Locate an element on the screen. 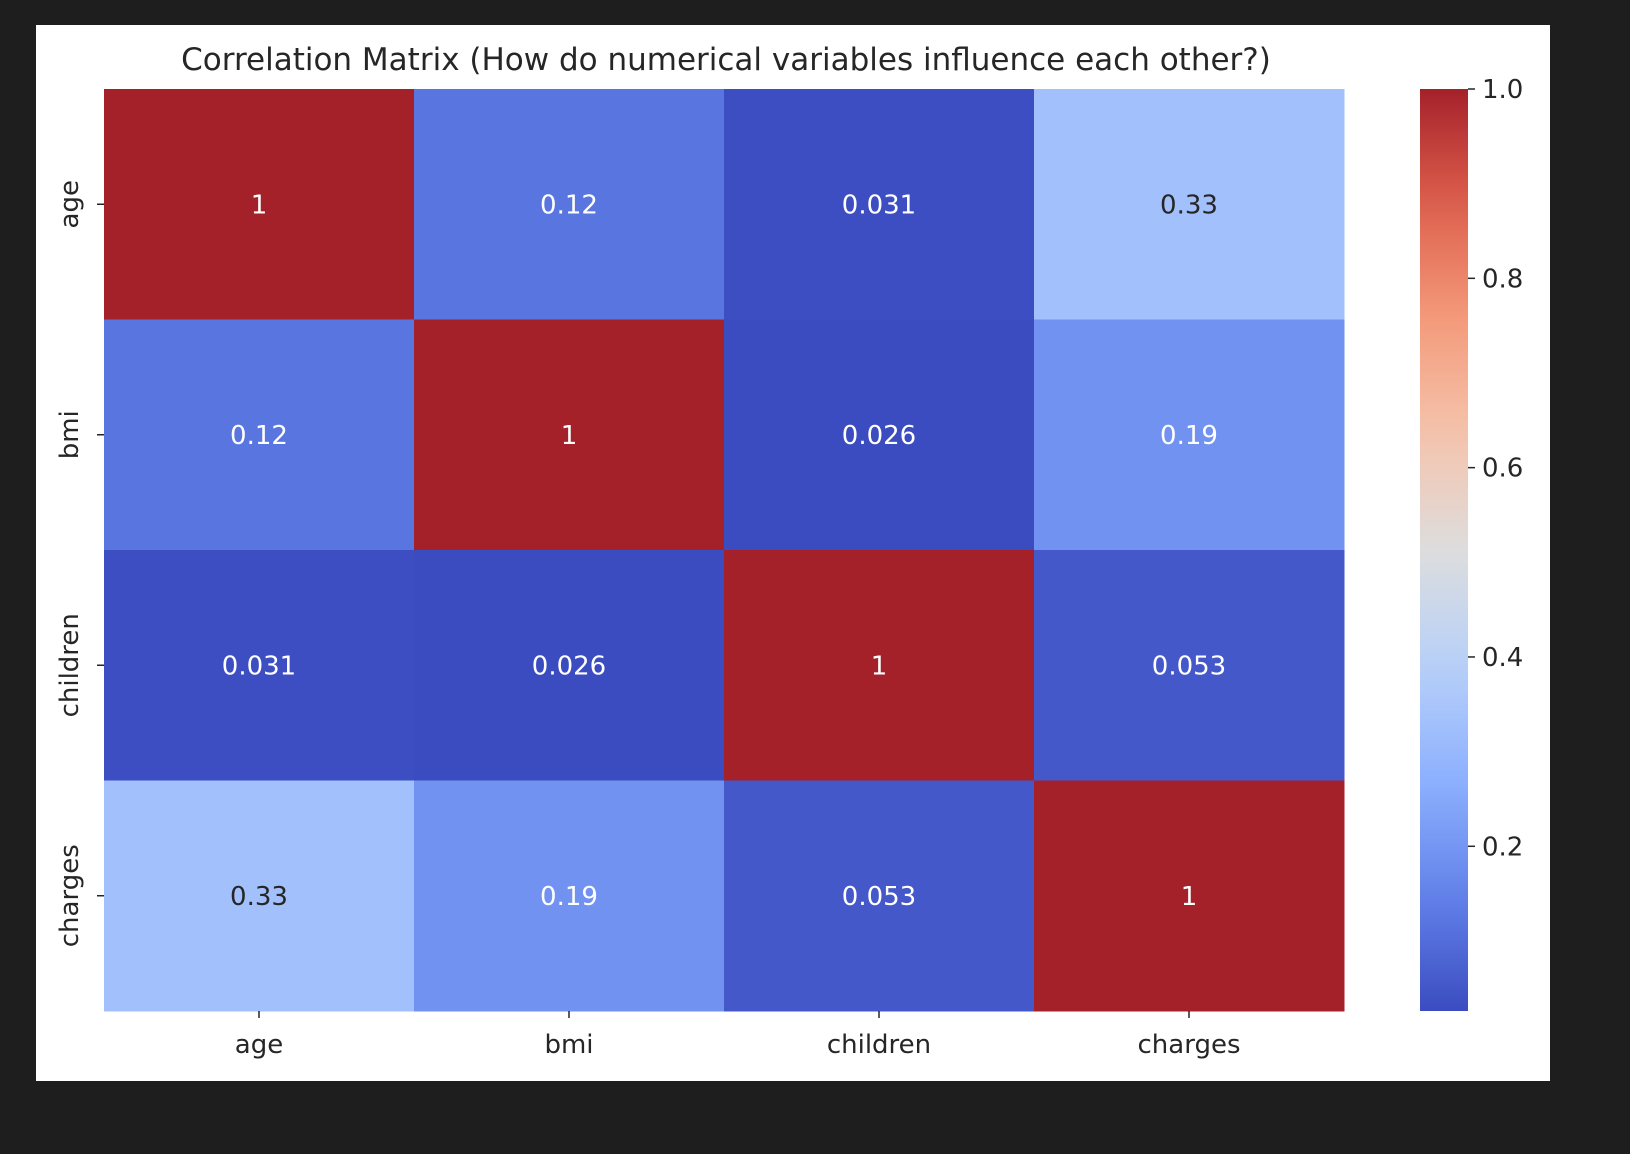 The width and height of the screenshot is (1630, 1154). heatmap-cell-age-charges is located at coordinates (1189, 204).